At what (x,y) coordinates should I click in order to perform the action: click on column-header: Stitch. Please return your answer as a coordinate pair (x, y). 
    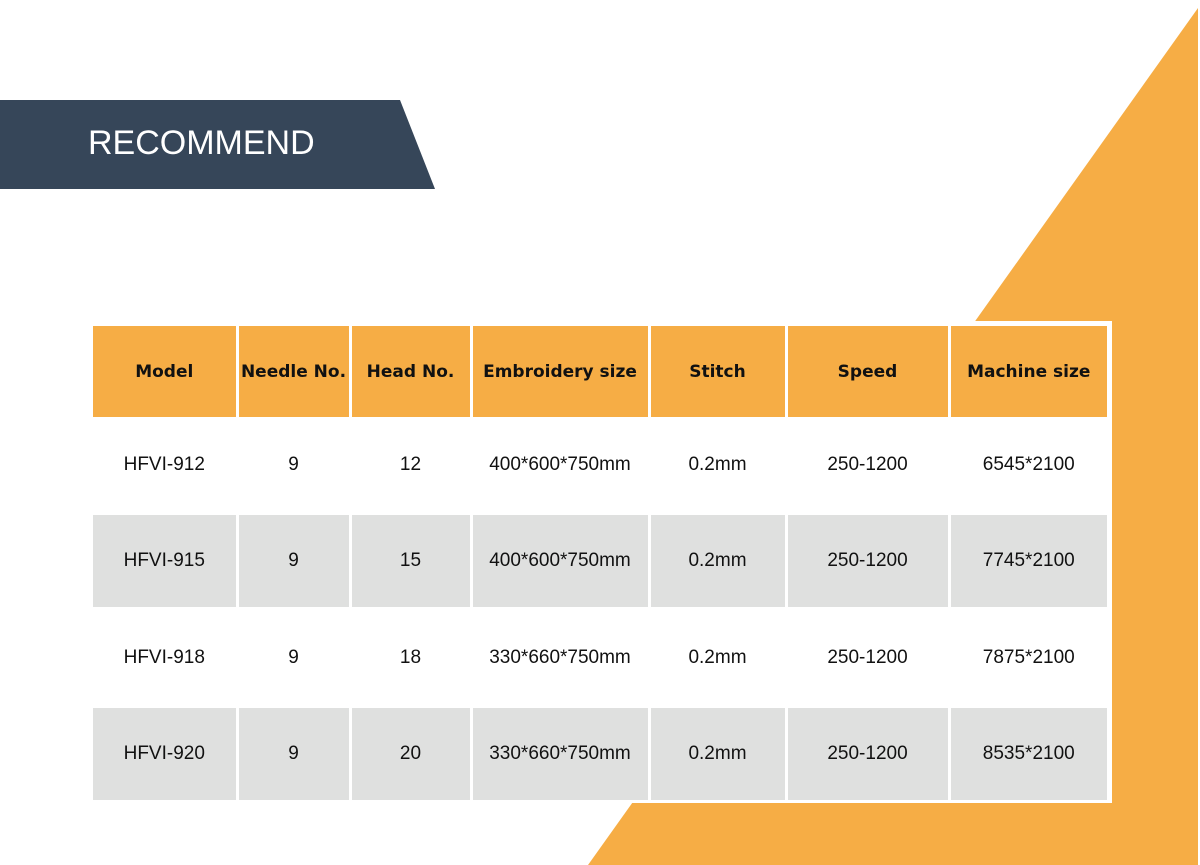
    Looking at the image, I should click on (718, 371).